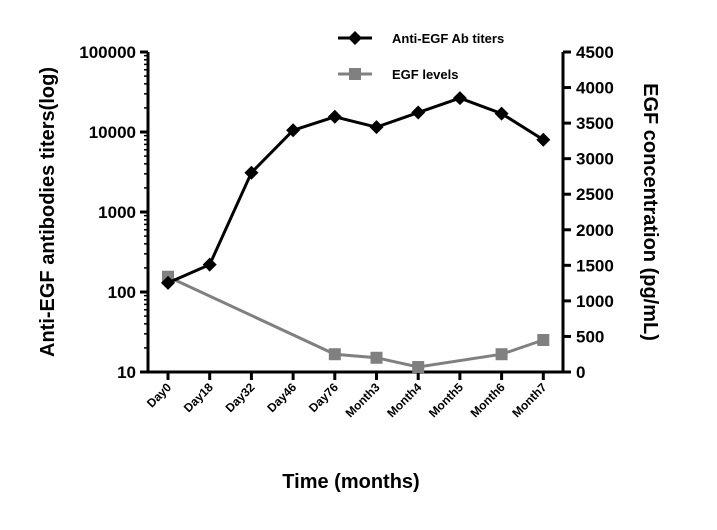  What do you see at coordinates (350, 482) in the screenshot?
I see `x-axis-title: Time (months)` at bounding box center [350, 482].